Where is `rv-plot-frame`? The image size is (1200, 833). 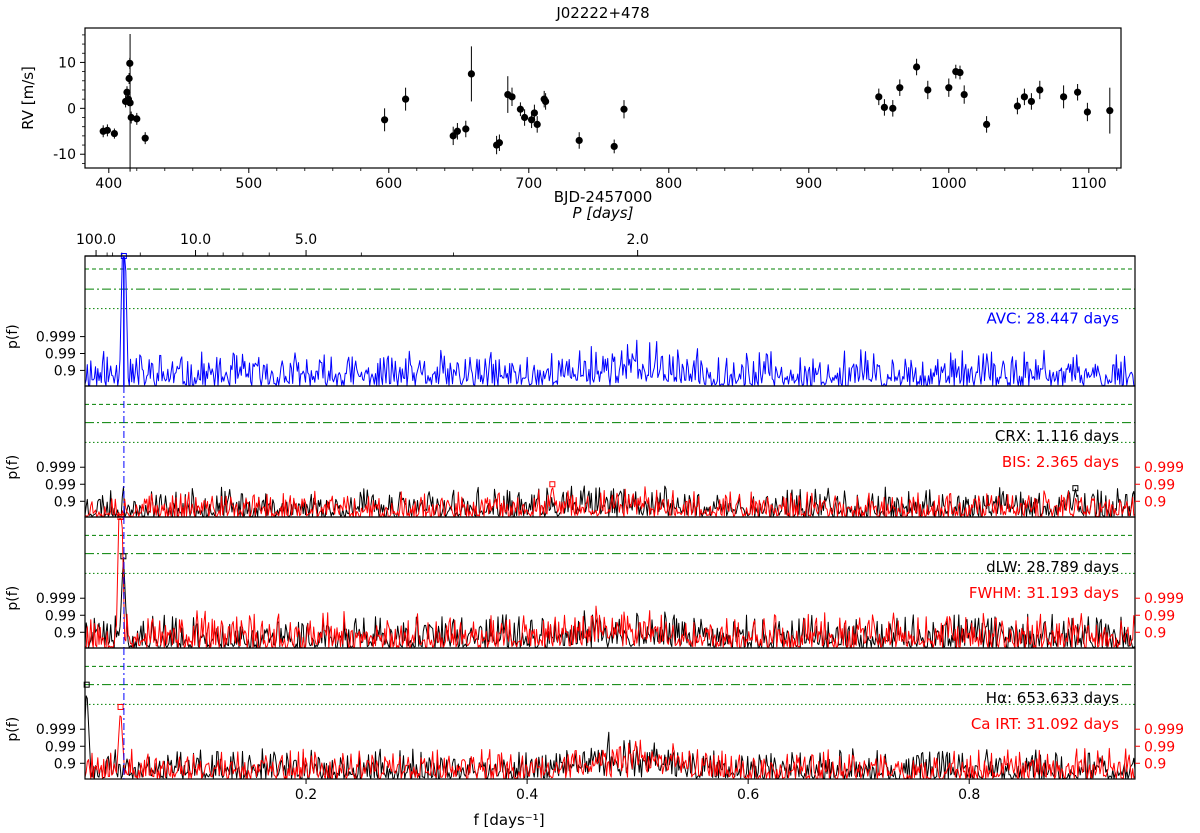
rv-plot-frame is located at coordinates (603, 98).